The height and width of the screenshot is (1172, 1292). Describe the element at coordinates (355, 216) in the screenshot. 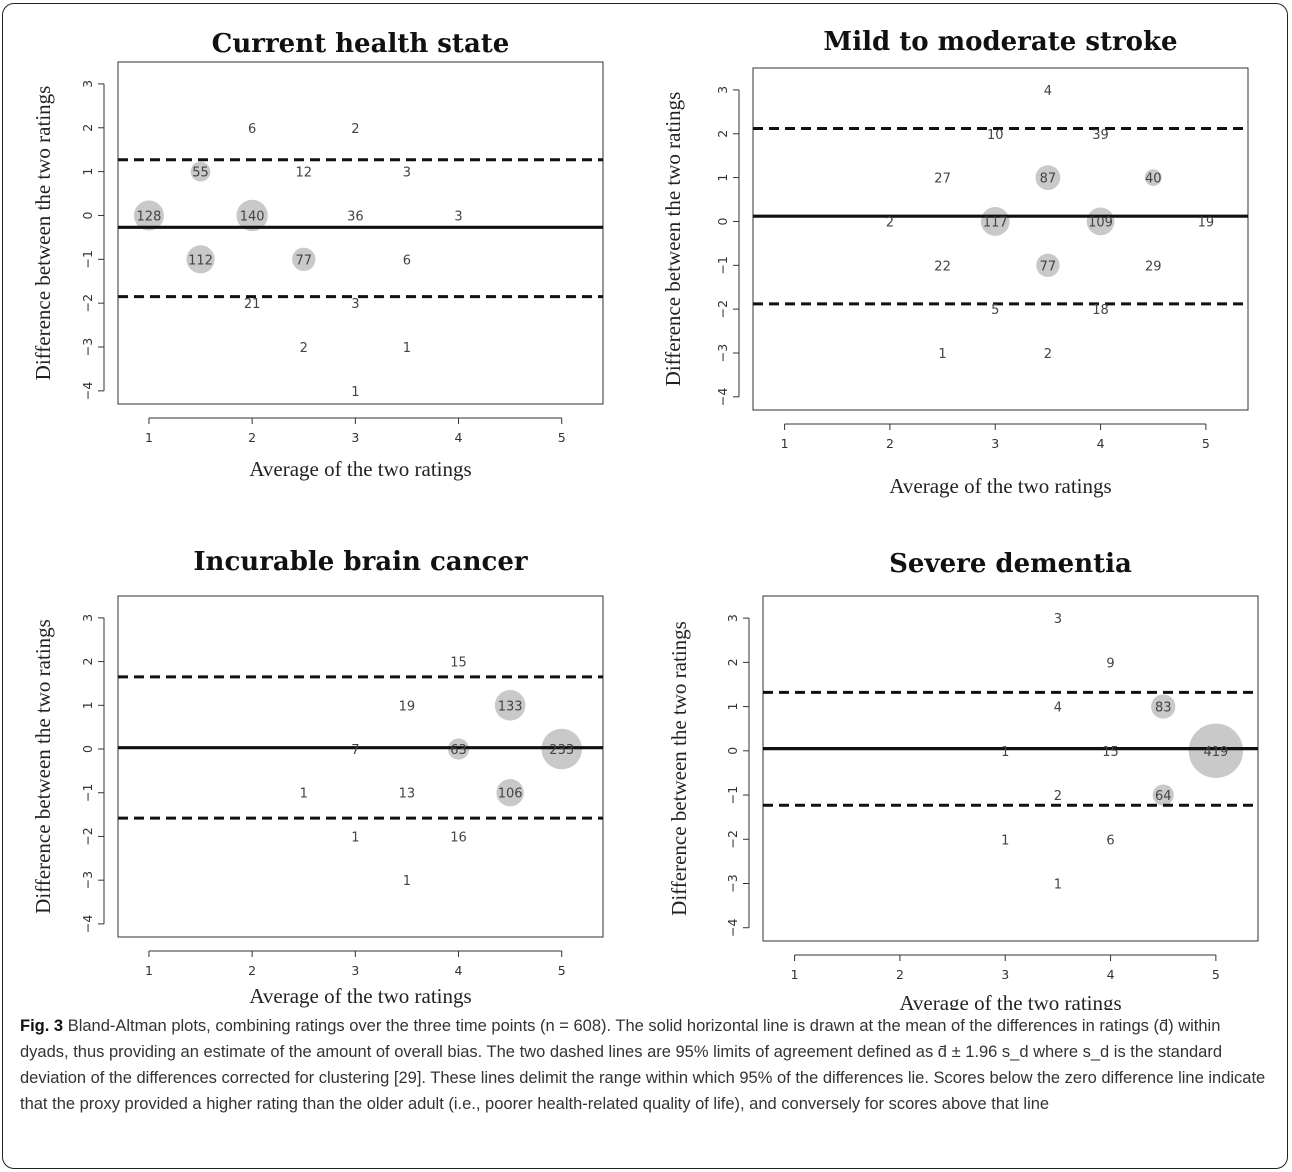

I see `point-count-label: 36` at that location.